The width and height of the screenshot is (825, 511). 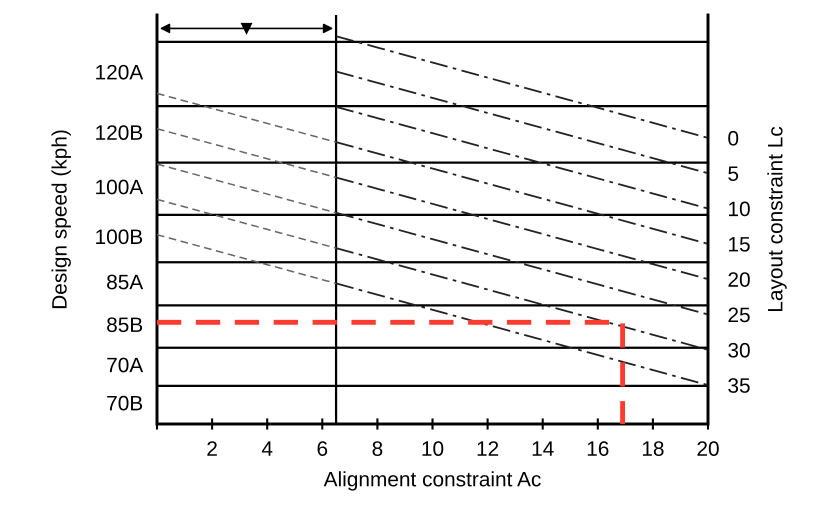 I want to click on x-tick-label: 10, so click(x=433, y=448).